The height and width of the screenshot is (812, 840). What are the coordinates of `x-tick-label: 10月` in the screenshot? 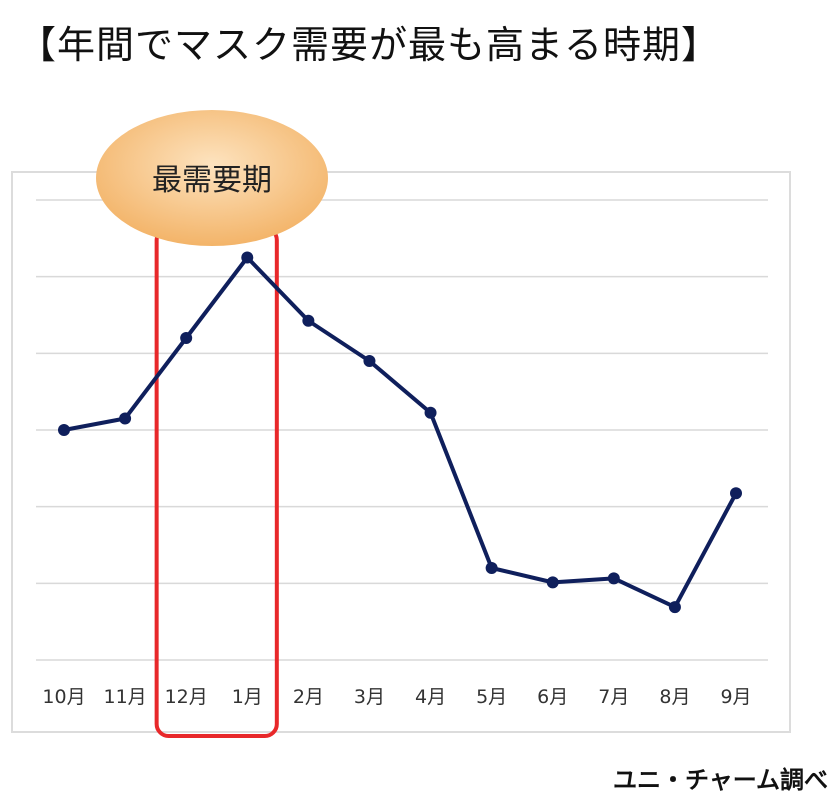 It's located at (63, 697).